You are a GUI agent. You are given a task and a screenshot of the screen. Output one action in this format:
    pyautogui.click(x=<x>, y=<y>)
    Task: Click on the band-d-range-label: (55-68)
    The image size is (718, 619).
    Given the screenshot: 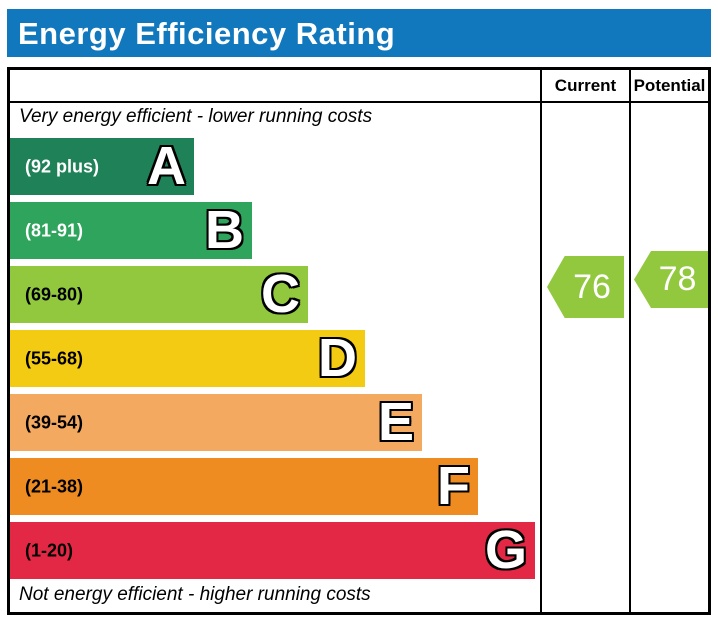 What is the action you would take?
    pyautogui.click(x=54, y=358)
    